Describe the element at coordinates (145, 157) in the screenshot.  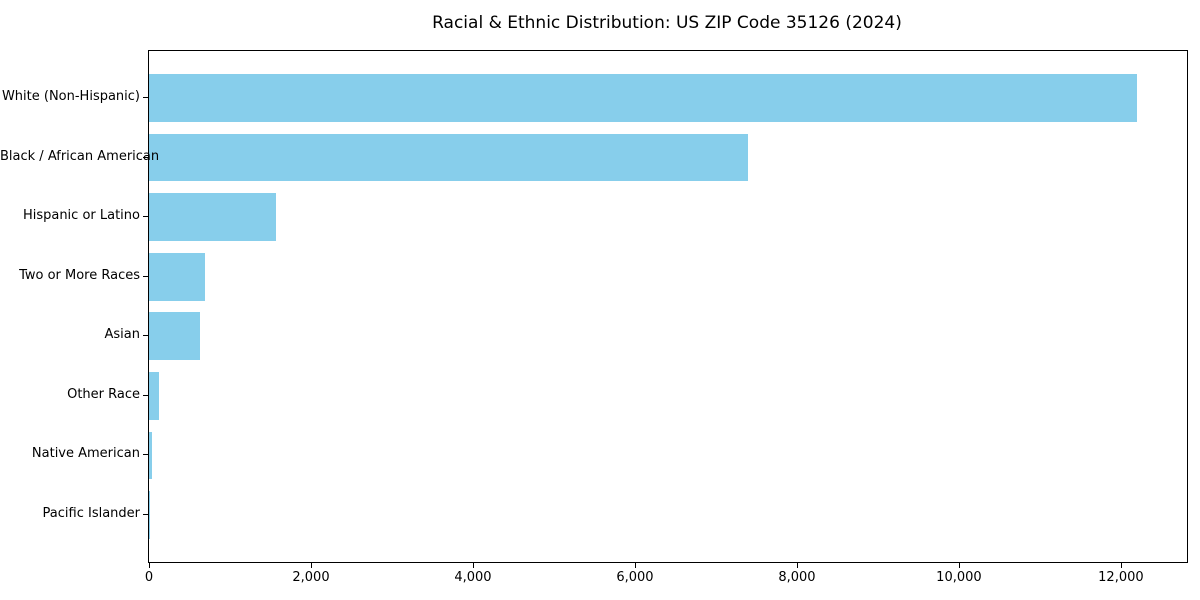
I see `y-tick-black-african-american` at that location.